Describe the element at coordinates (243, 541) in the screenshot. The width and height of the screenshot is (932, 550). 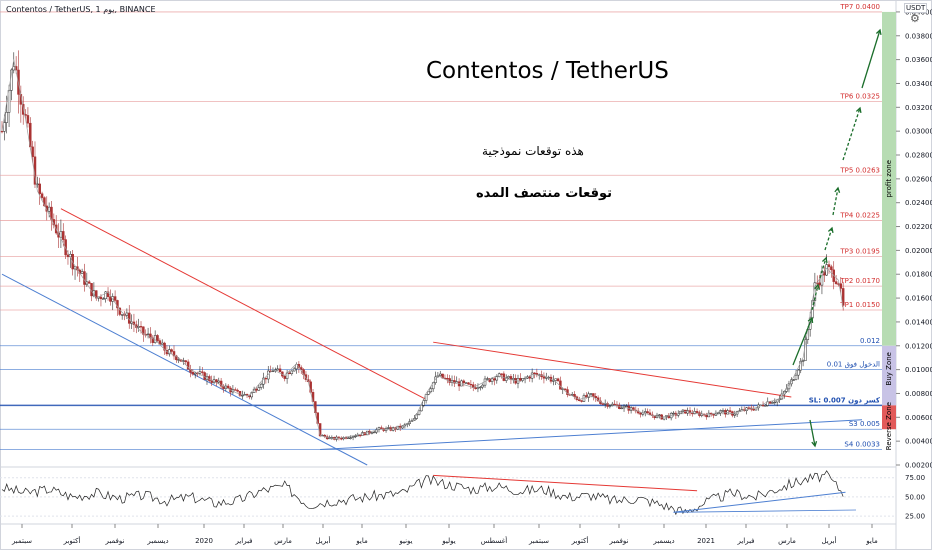
I see `x-tick-label: فبراير` at that location.